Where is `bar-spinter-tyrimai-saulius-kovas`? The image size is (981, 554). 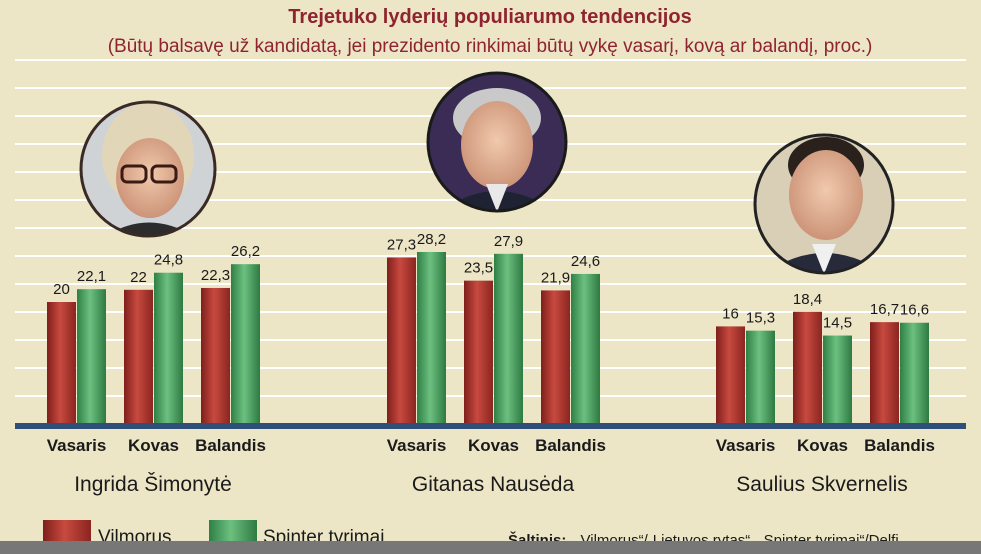 bar-spinter-tyrimai-saulius-kovas is located at coordinates (837, 379).